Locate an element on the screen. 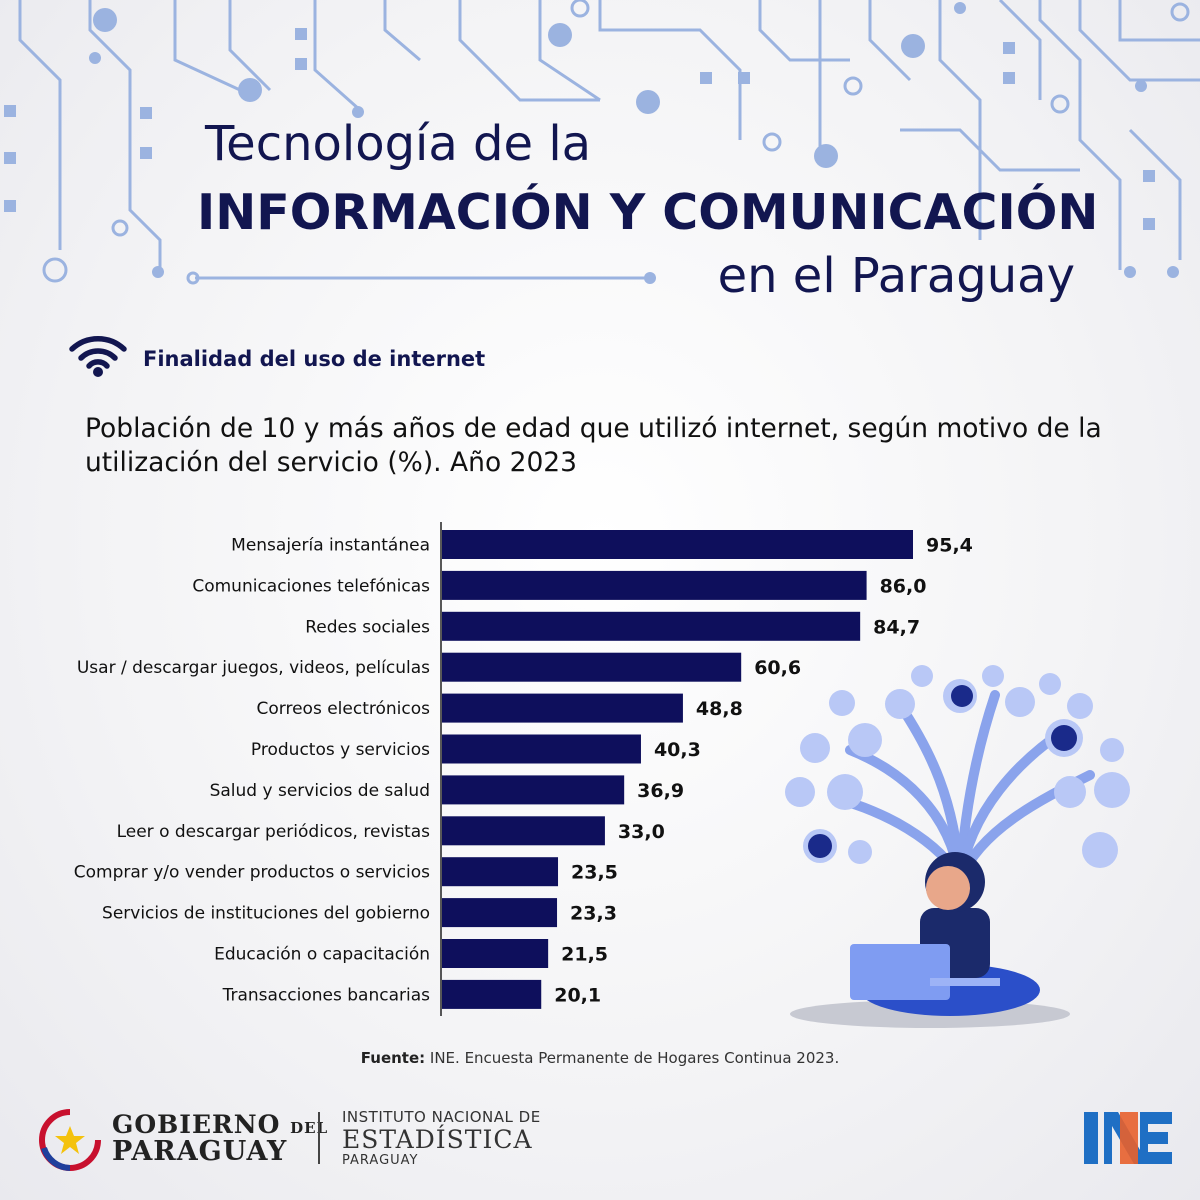  wifi-icon is located at coordinates (98, 356).